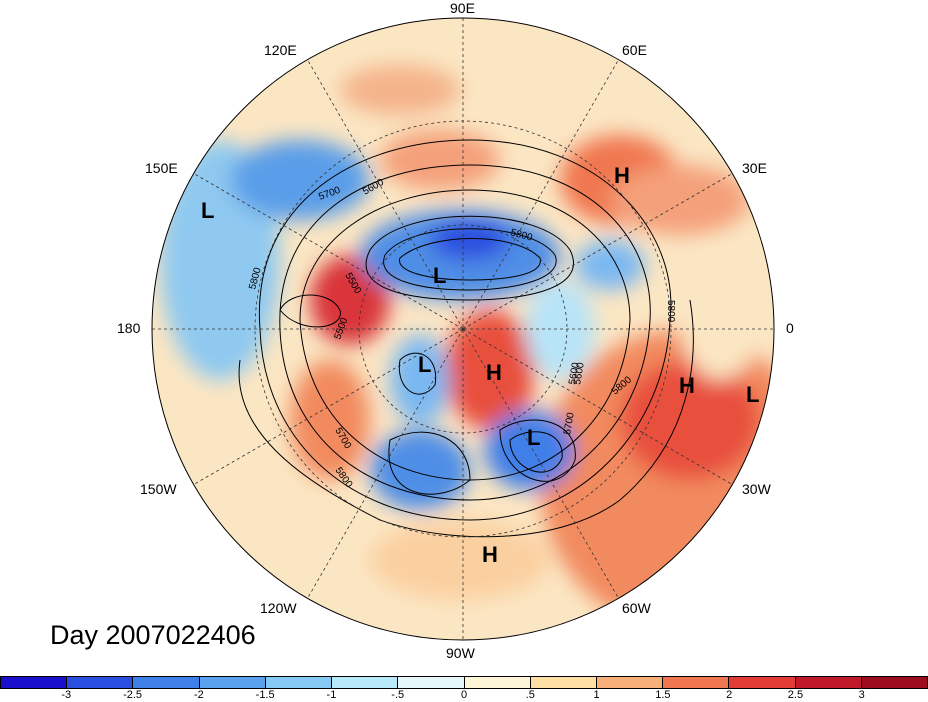 The width and height of the screenshot is (928, 702). What do you see at coordinates (460, 653) in the screenshot?
I see `lon-label-90w: 90W` at bounding box center [460, 653].